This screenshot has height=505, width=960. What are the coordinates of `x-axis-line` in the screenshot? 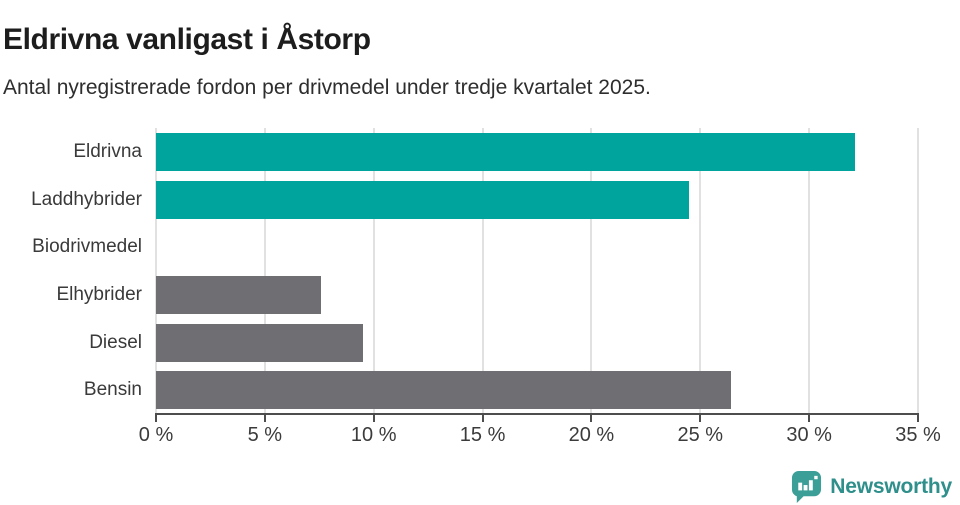 It's located at (537, 414).